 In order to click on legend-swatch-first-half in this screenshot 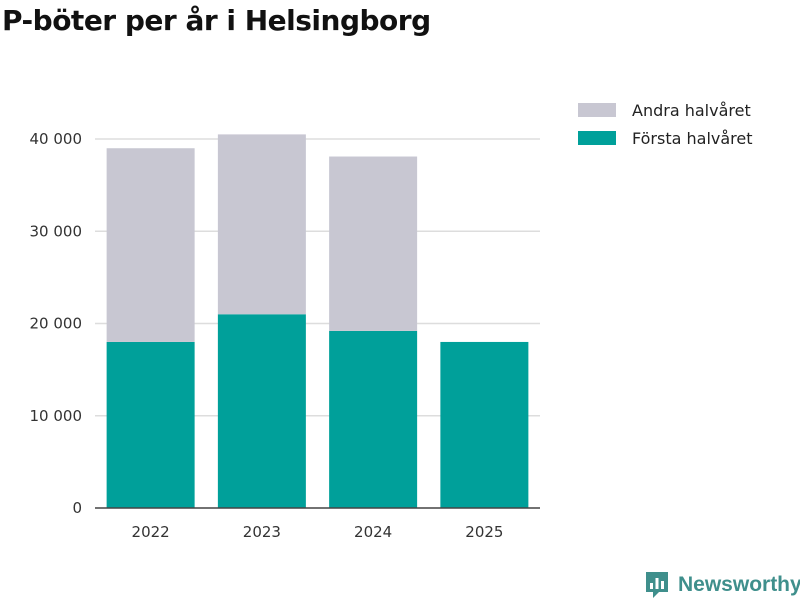, I will do `click(597, 138)`.